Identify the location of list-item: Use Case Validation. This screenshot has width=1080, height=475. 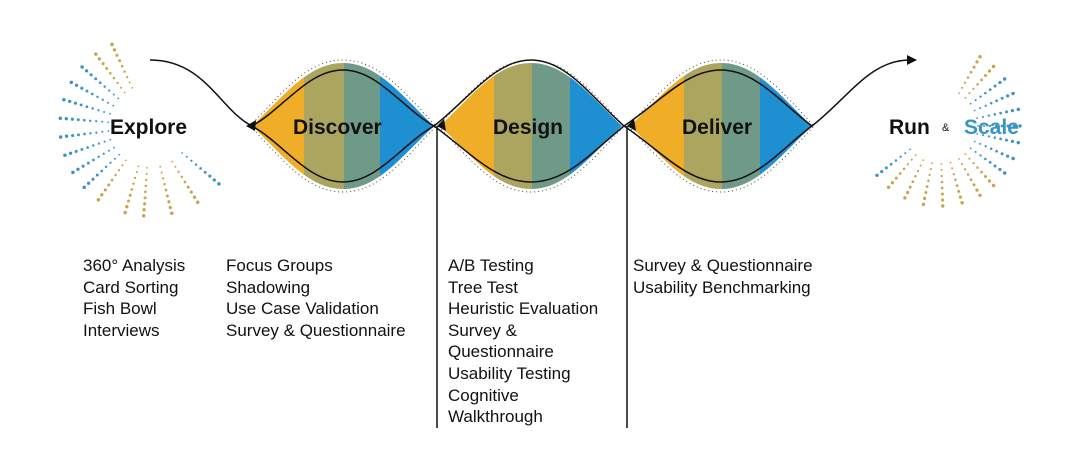
(302, 309).